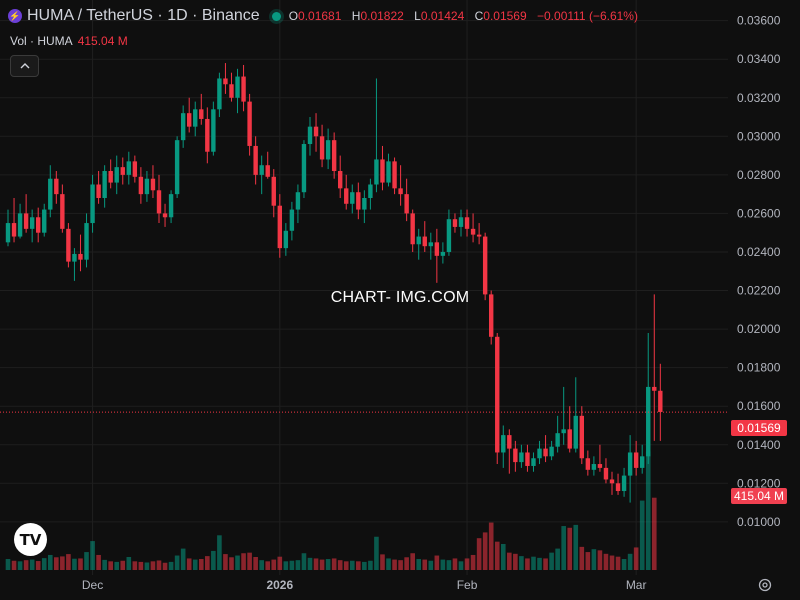 The width and height of the screenshot is (800, 600). Describe the element at coordinates (467, 585) in the screenshot. I see `time-tick-label: Feb` at that location.